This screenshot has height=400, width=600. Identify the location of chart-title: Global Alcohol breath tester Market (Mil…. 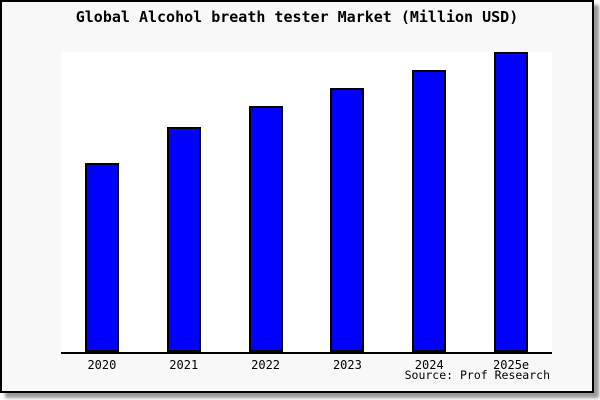
(297, 17).